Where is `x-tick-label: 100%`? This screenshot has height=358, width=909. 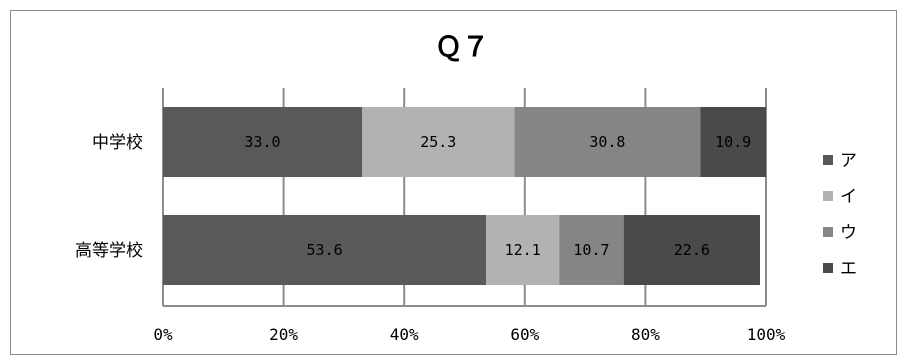
x-tick-label: 100% is located at coordinates (766, 334).